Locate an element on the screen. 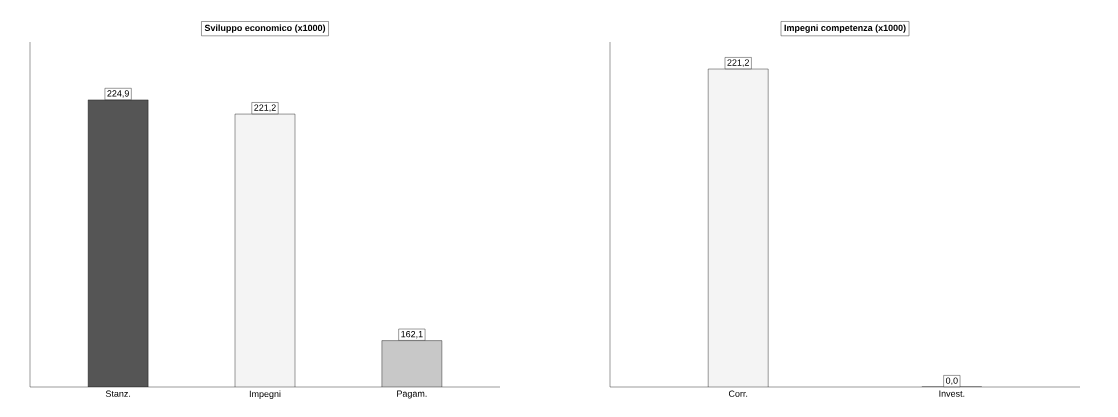 The height and width of the screenshot is (417, 1118). chart-title: Sviluppo economico (x1000) is located at coordinates (265, 28).